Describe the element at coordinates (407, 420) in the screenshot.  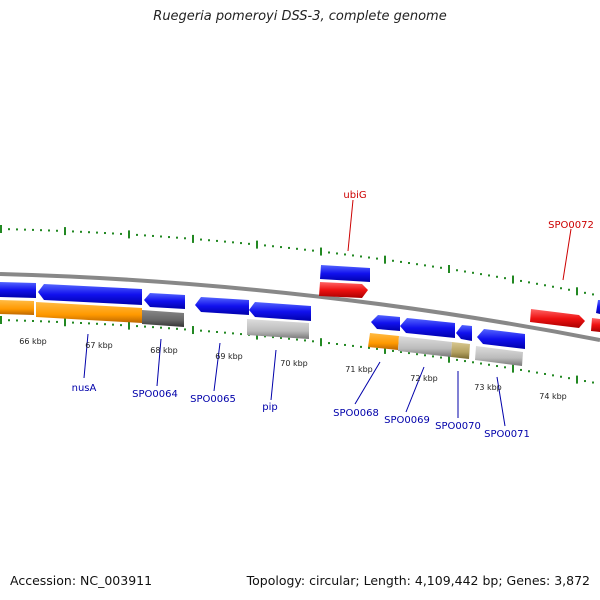
I see `gene-label-spo0069: SPO0069` at that location.